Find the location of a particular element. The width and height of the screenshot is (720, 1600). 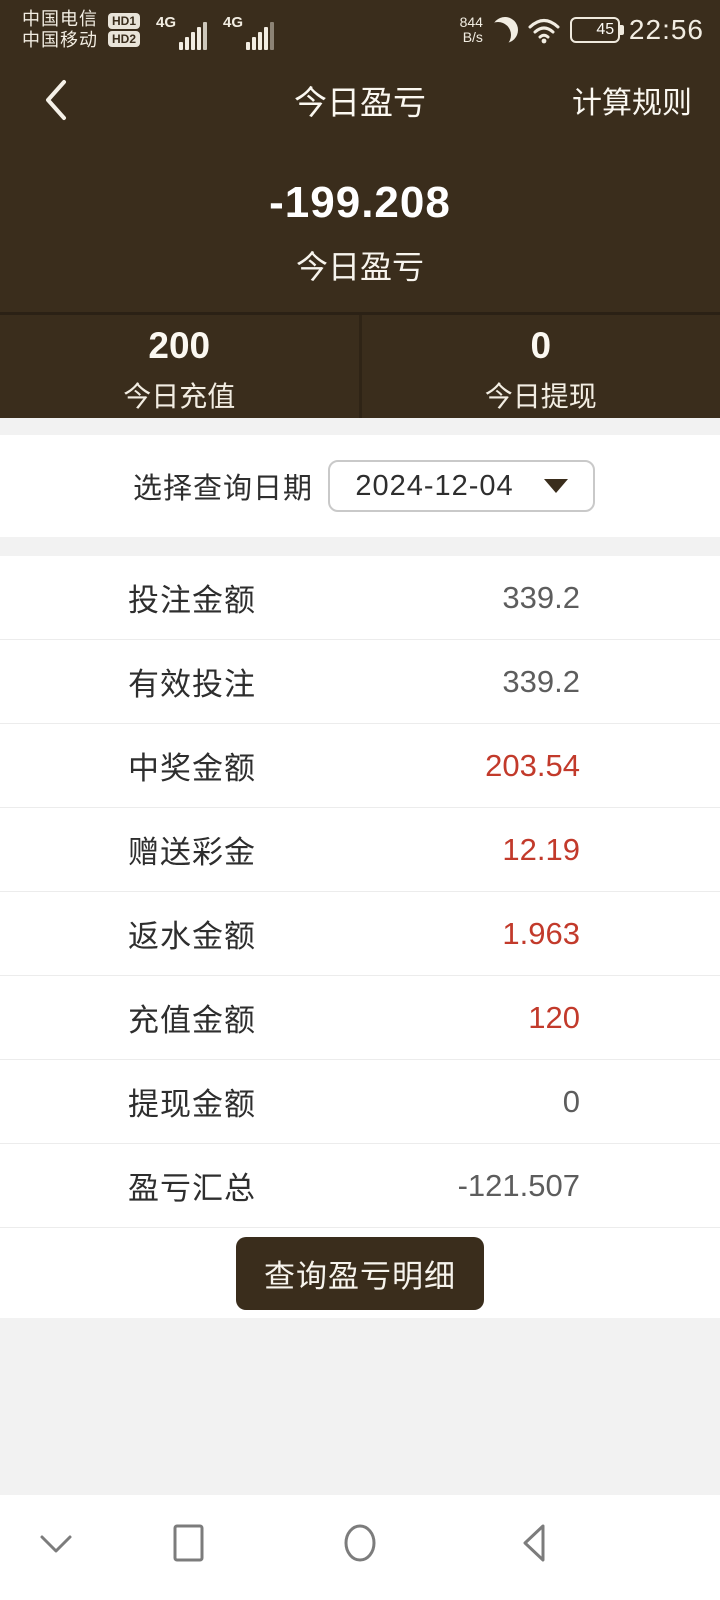

speed-unit: B/s is located at coordinates (472, 37).